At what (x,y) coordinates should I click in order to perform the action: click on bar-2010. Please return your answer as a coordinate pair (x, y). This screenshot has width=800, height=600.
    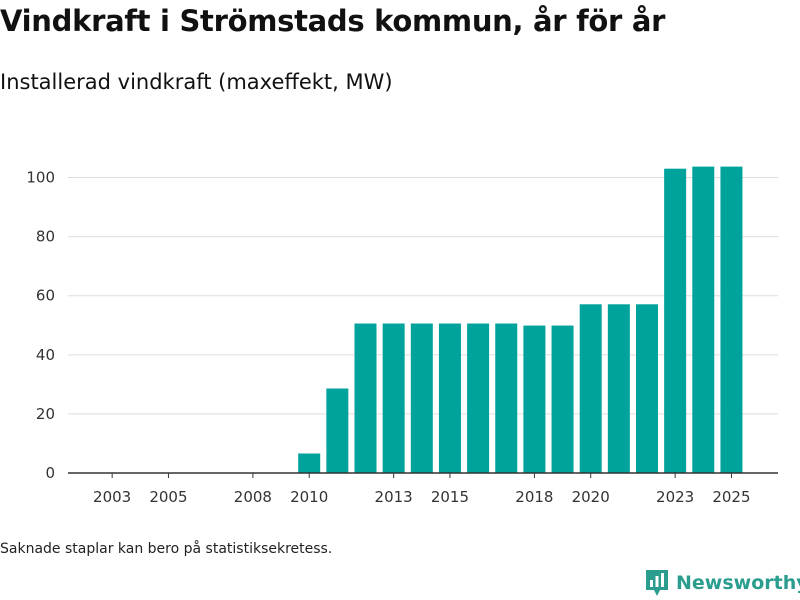
    Looking at the image, I should click on (309, 463).